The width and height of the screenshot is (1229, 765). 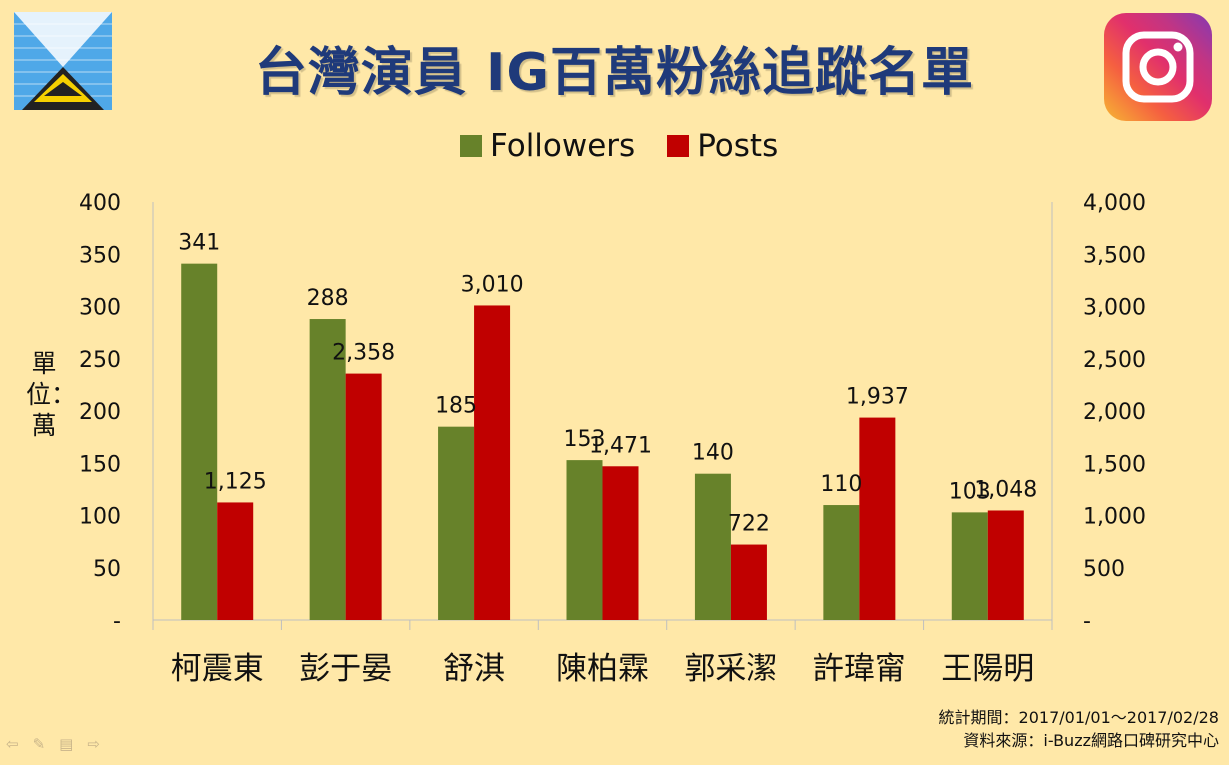 What do you see at coordinates (841, 484) in the screenshot?
I see `data-label-followers: 110` at bounding box center [841, 484].